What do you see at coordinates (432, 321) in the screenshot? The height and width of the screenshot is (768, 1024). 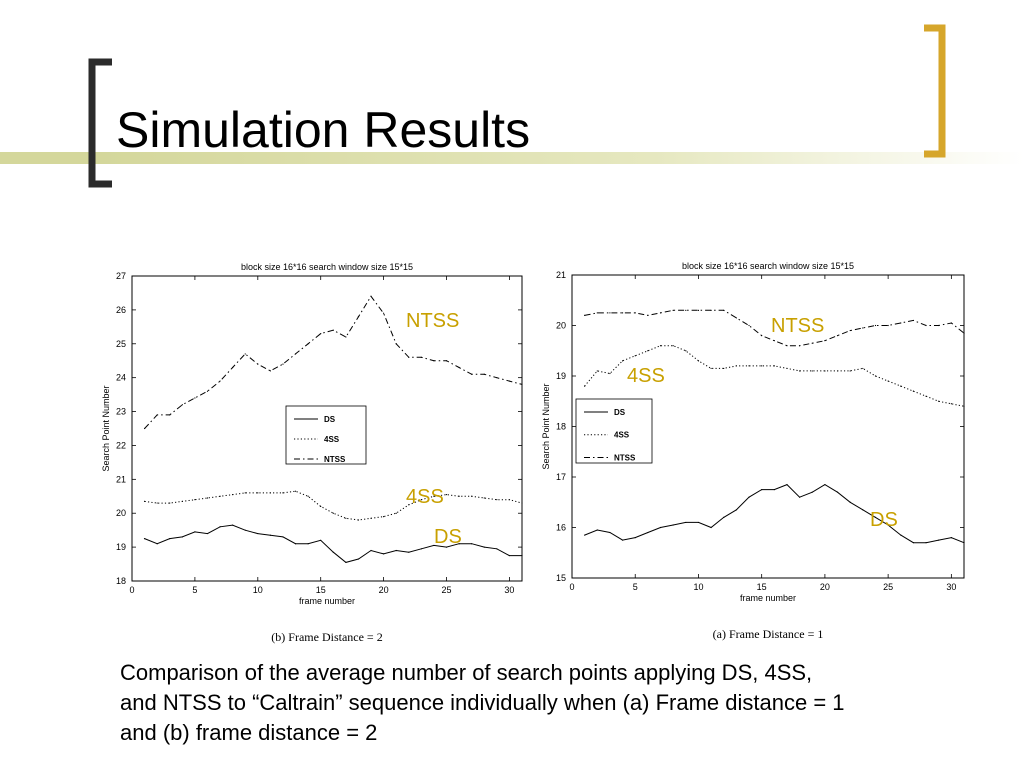 I see `series-annotation: NTSS` at bounding box center [432, 321].